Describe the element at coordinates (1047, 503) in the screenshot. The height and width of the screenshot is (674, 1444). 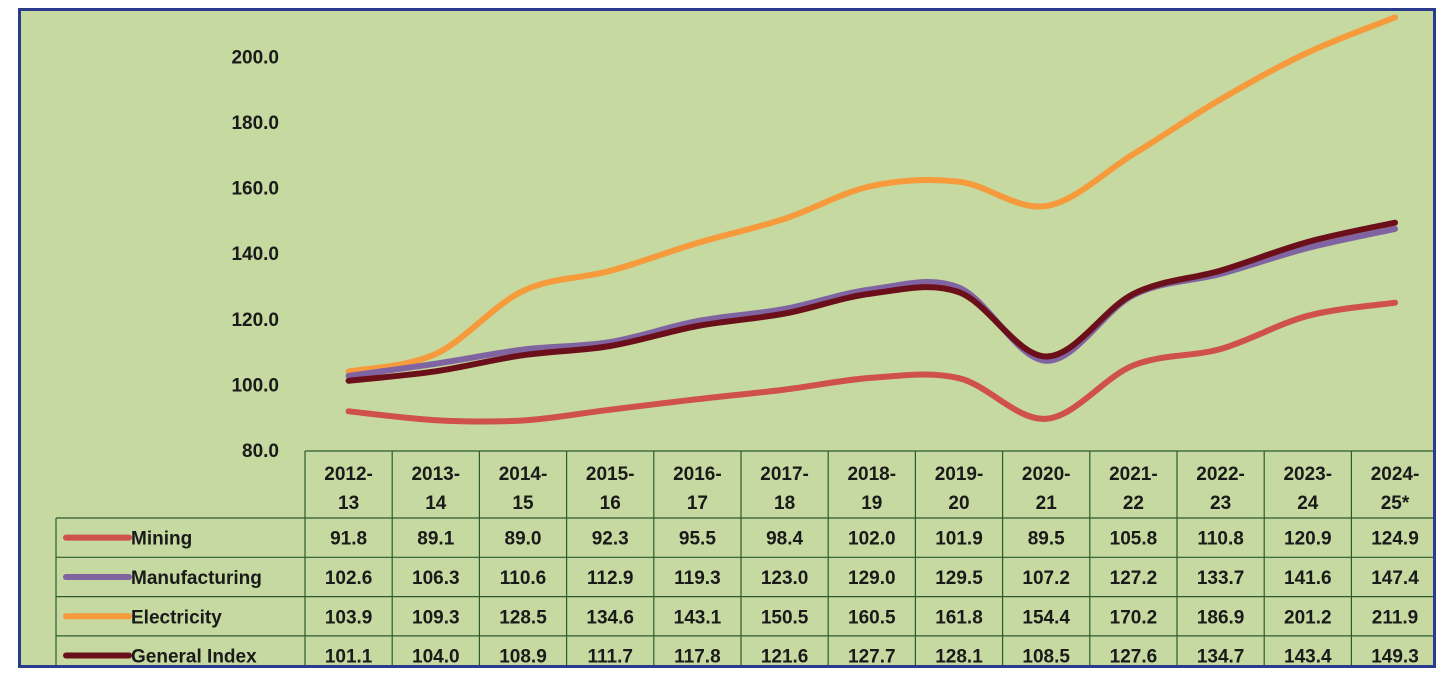
I see `x-tick-label: 21` at that location.